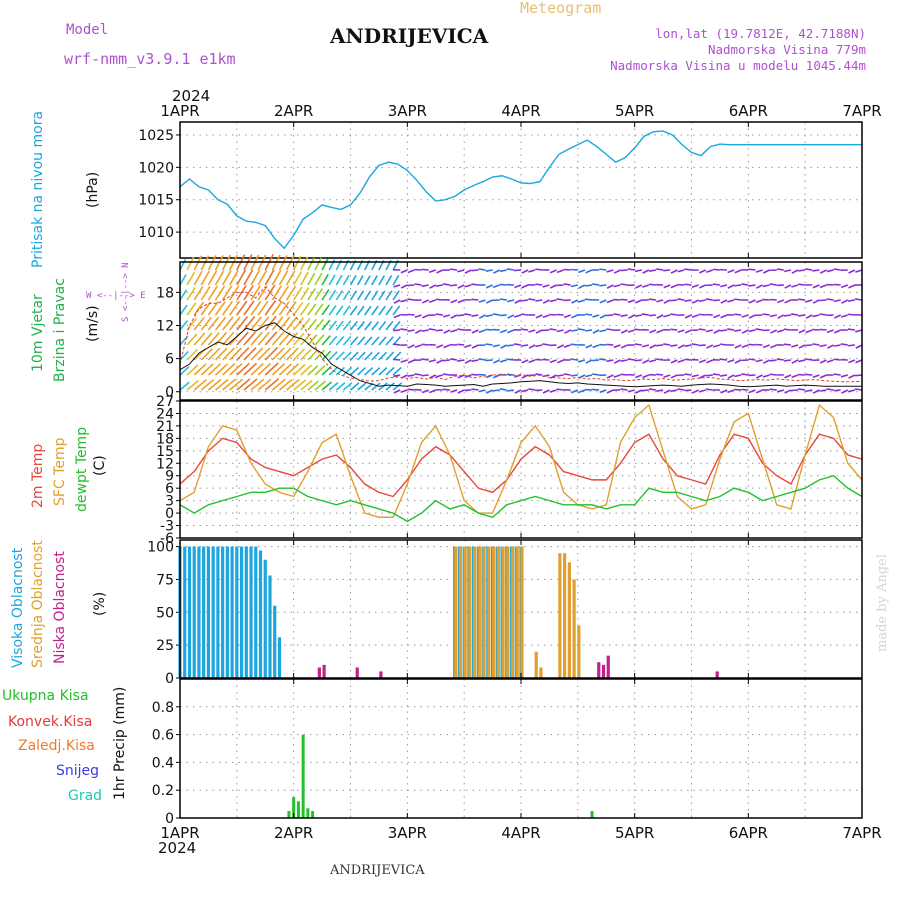 The height and width of the screenshot is (900, 900). Describe the element at coordinates (748, 833) in the screenshot. I see `time-label: 6APR` at that location.